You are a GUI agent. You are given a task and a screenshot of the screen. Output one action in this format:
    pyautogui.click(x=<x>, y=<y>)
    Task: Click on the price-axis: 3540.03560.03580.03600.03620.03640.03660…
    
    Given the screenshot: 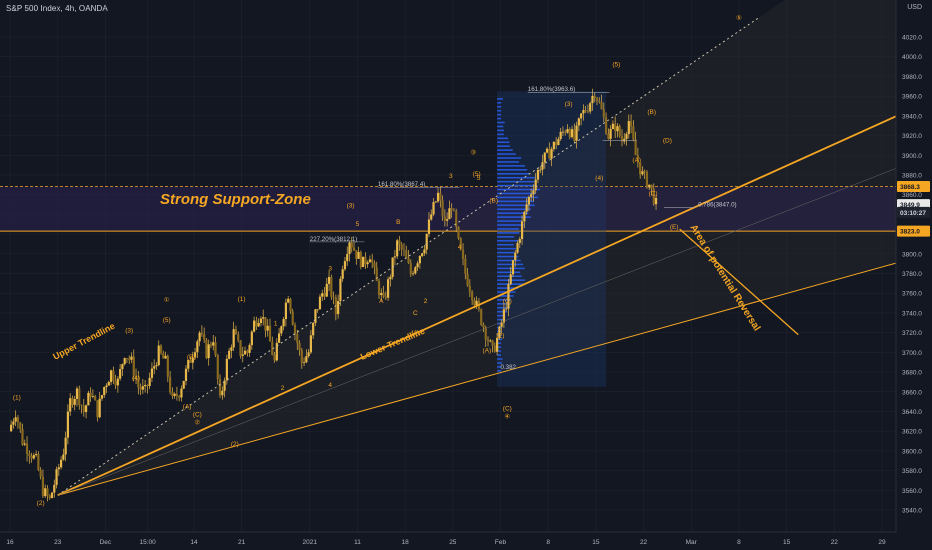 What is the action you would take?
    pyautogui.click(x=913, y=266)
    